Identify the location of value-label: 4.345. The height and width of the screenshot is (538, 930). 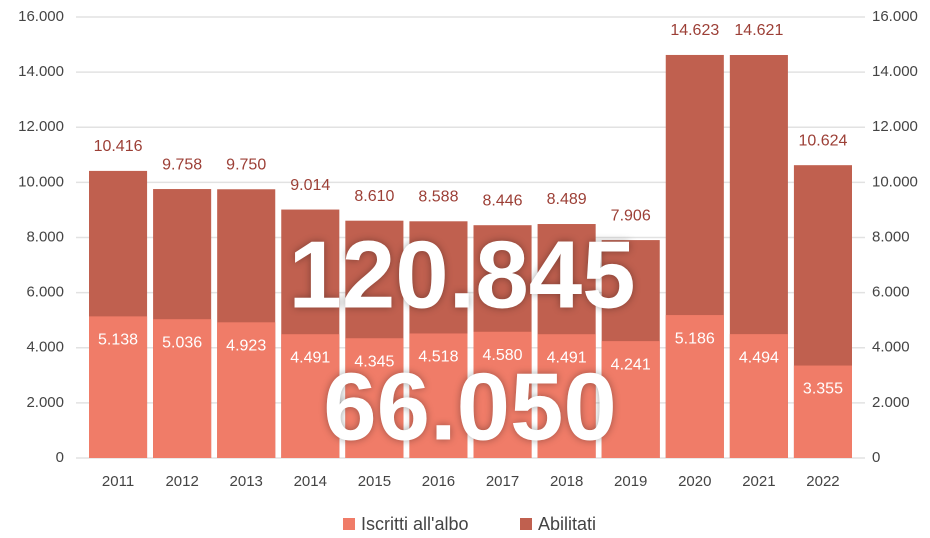
(374, 361).